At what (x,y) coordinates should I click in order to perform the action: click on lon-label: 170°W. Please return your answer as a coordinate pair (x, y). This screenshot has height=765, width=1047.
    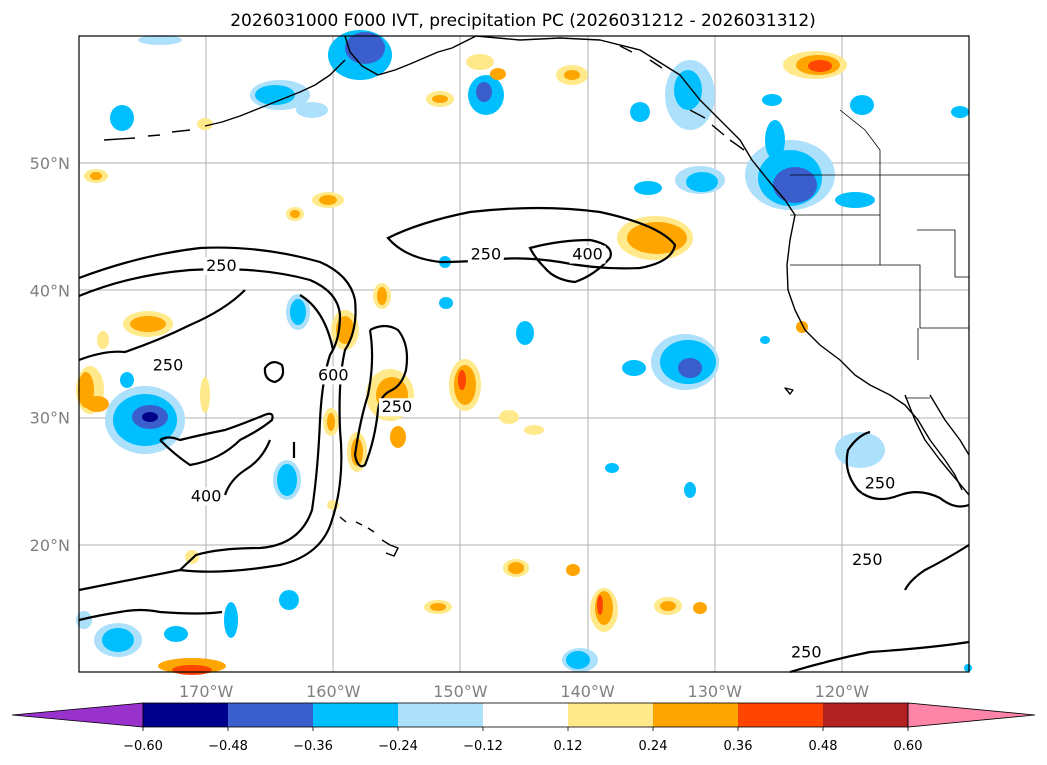
    Looking at the image, I should click on (206, 691).